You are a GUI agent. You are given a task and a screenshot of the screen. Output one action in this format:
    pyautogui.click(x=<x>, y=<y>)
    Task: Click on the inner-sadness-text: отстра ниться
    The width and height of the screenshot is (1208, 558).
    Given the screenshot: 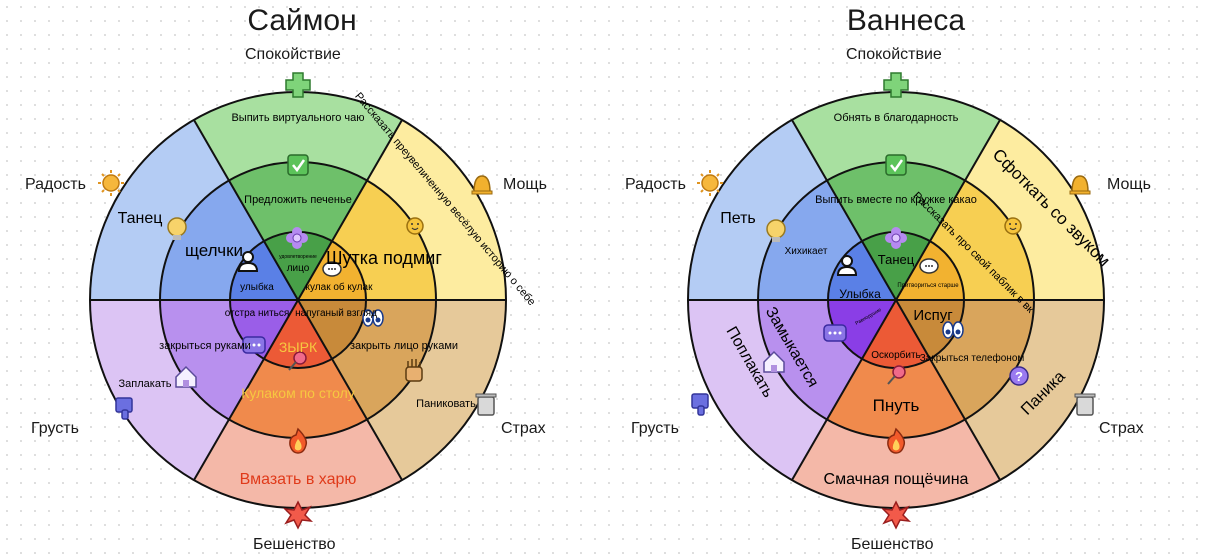 What is the action you would take?
    pyautogui.click(x=257, y=313)
    